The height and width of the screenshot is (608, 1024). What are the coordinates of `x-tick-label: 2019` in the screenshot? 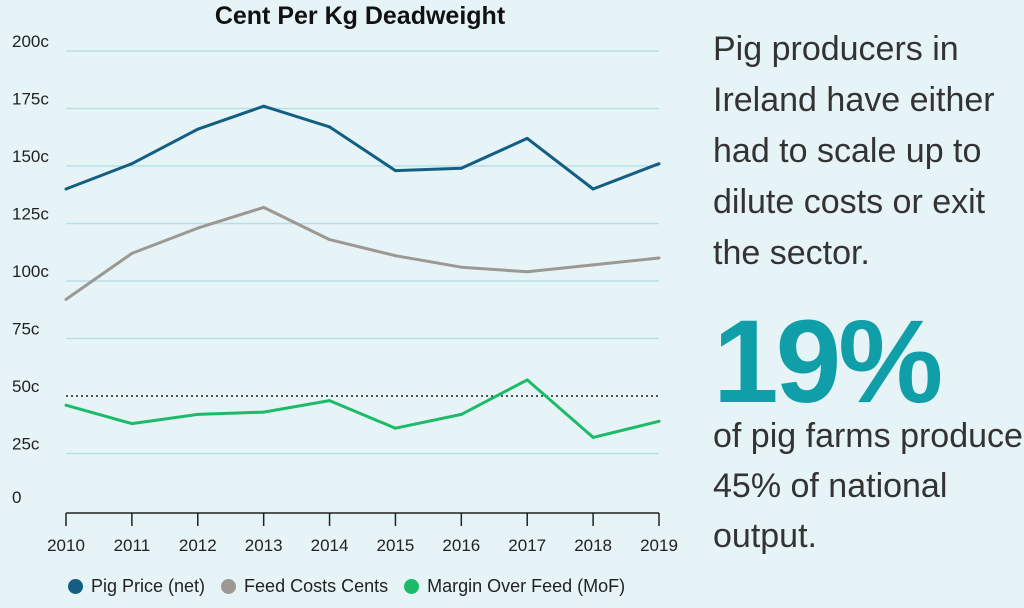 It's located at (659, 545).